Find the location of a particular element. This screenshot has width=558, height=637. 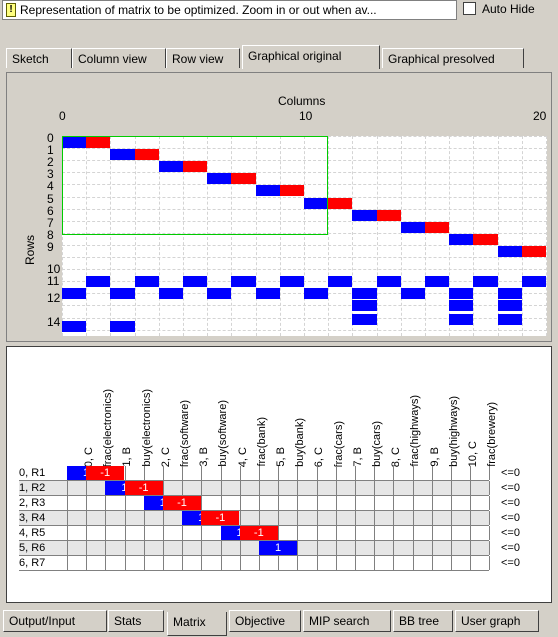

tab-output-input: Output/Input is located at coordinates (55, 621).